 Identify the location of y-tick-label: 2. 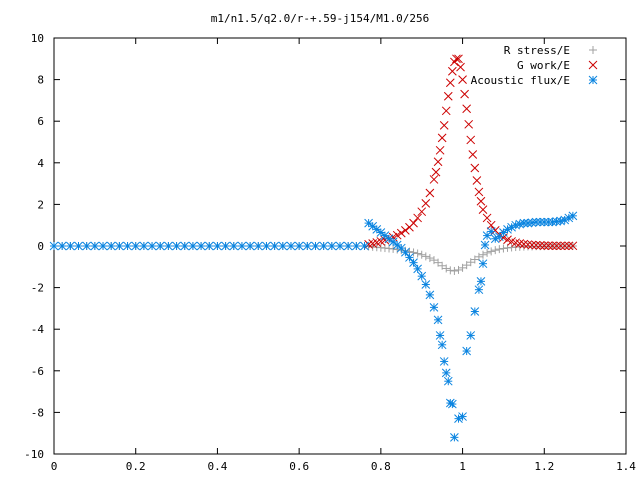
(40, 204).